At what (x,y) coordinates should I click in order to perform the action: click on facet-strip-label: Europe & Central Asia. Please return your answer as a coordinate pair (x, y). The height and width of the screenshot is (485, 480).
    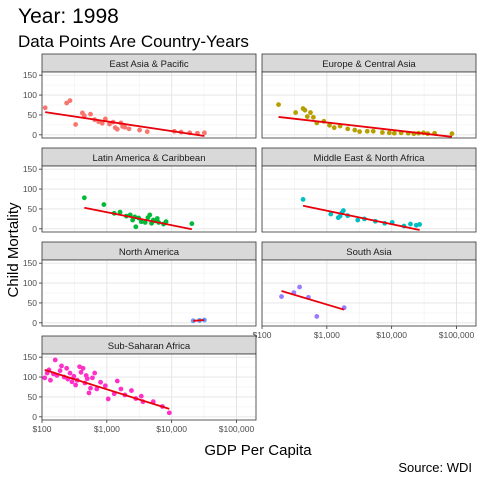
    Looking at the image, I should click on (369, 64).